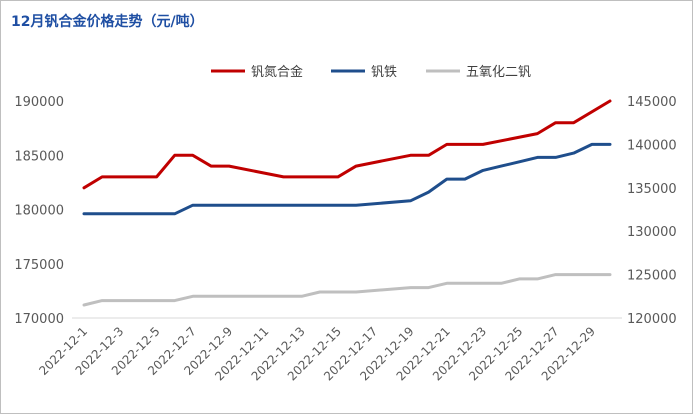 The image size is (693, 414). Describe the element at coordinates (652, 189) in the screenshot. I see `right-y-tick-label: 135000` at that location.